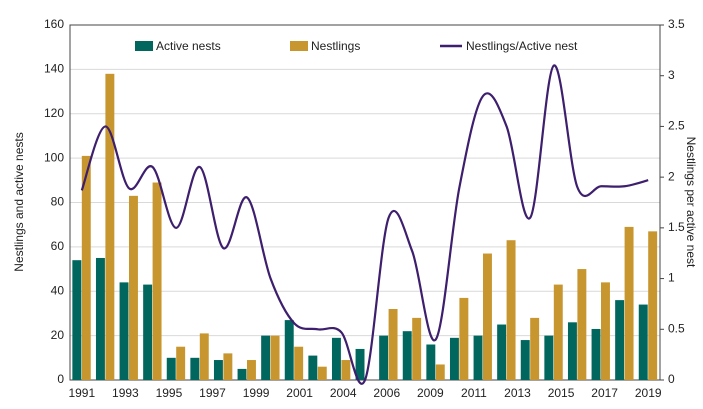  What do you see at coordinates (386, 393) in the screenshot?
I see `x-tick-label: 2006` at bounding box center [386, 393].